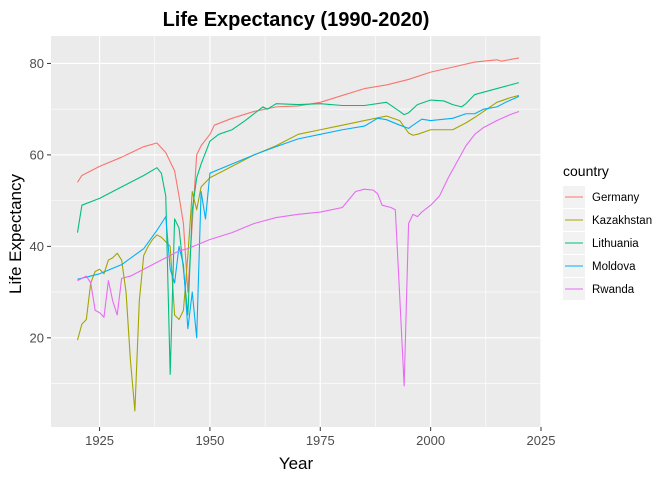 The image size is (672, 480). Describe the element at coordinates (99, 440) in the screenshot. I see `x-tick-label: 1925` at that location.